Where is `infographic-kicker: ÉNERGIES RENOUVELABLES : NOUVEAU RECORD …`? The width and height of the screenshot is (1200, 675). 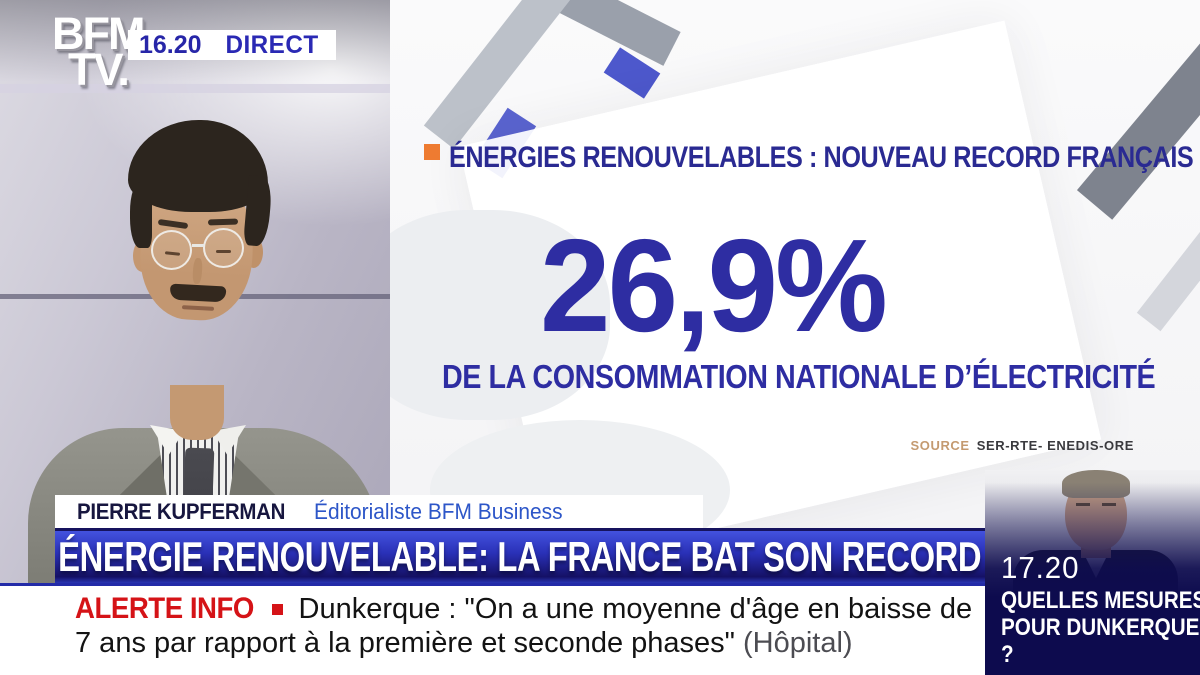
infographic-kicker: ÉNERGIES RENOUVELABLES : NOUVEAU RECORD … is located at coordinates (821, 157).